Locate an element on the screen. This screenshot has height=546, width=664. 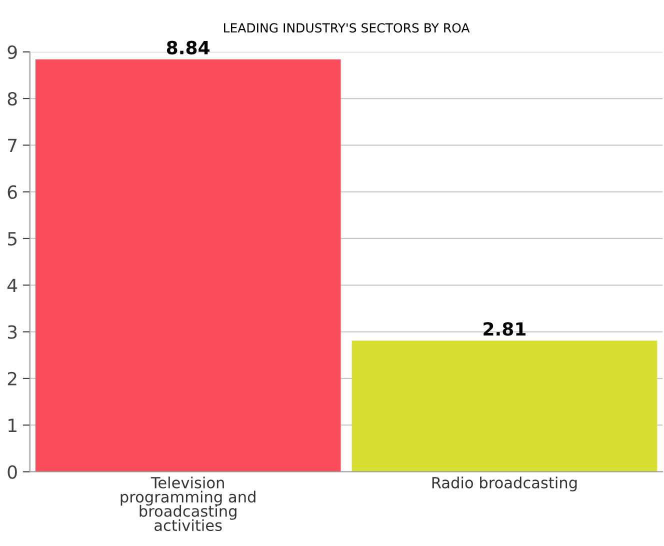
data-label: 8.84 is located at coordinates (188, 47).